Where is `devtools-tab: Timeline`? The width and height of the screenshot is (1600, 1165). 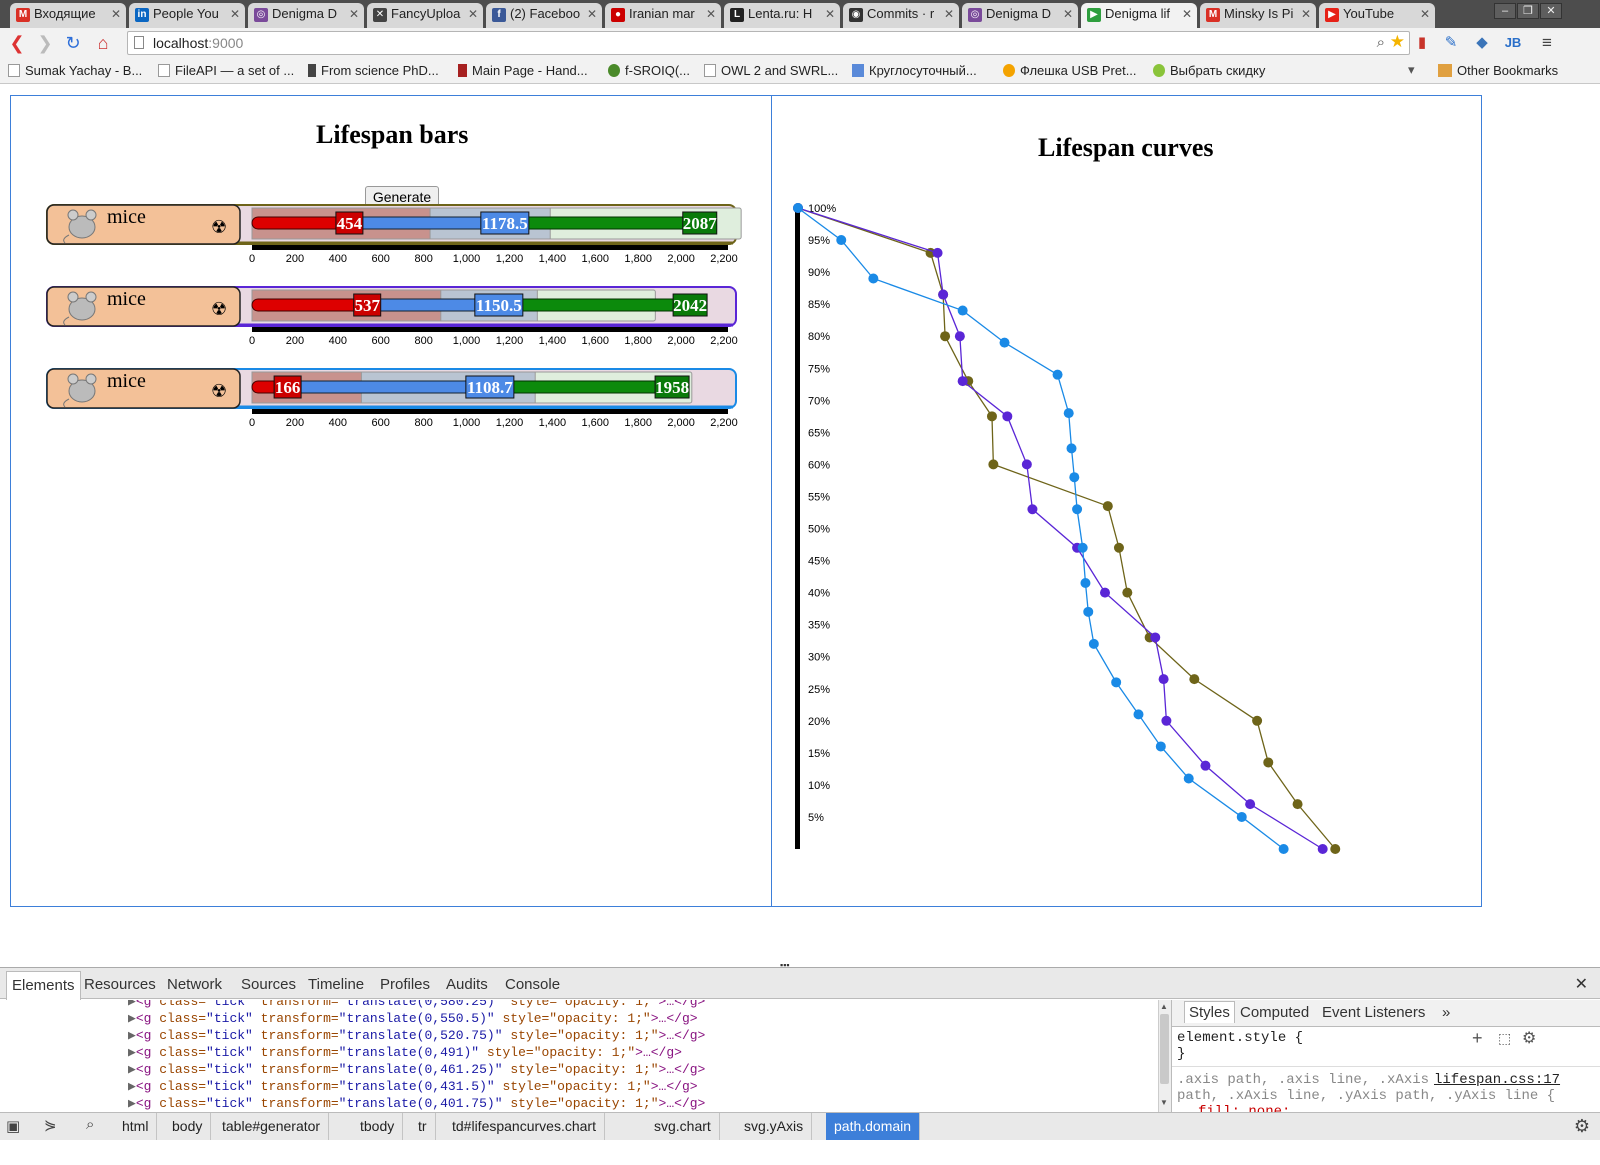 devtools-tab: Timeline is located at coordinates (336, 984).